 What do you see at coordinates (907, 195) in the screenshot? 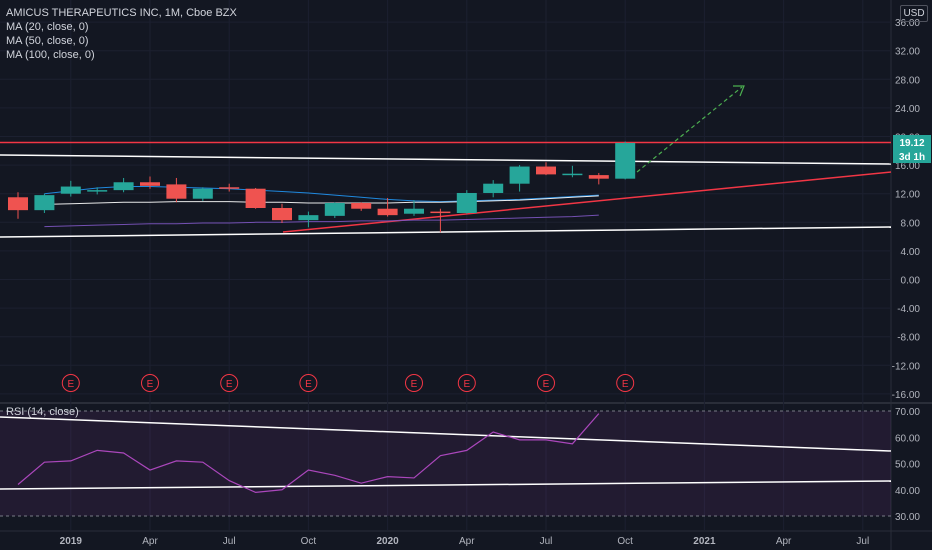
I see `price-axis-tick: 12.00` at bounding box center [907, 195].